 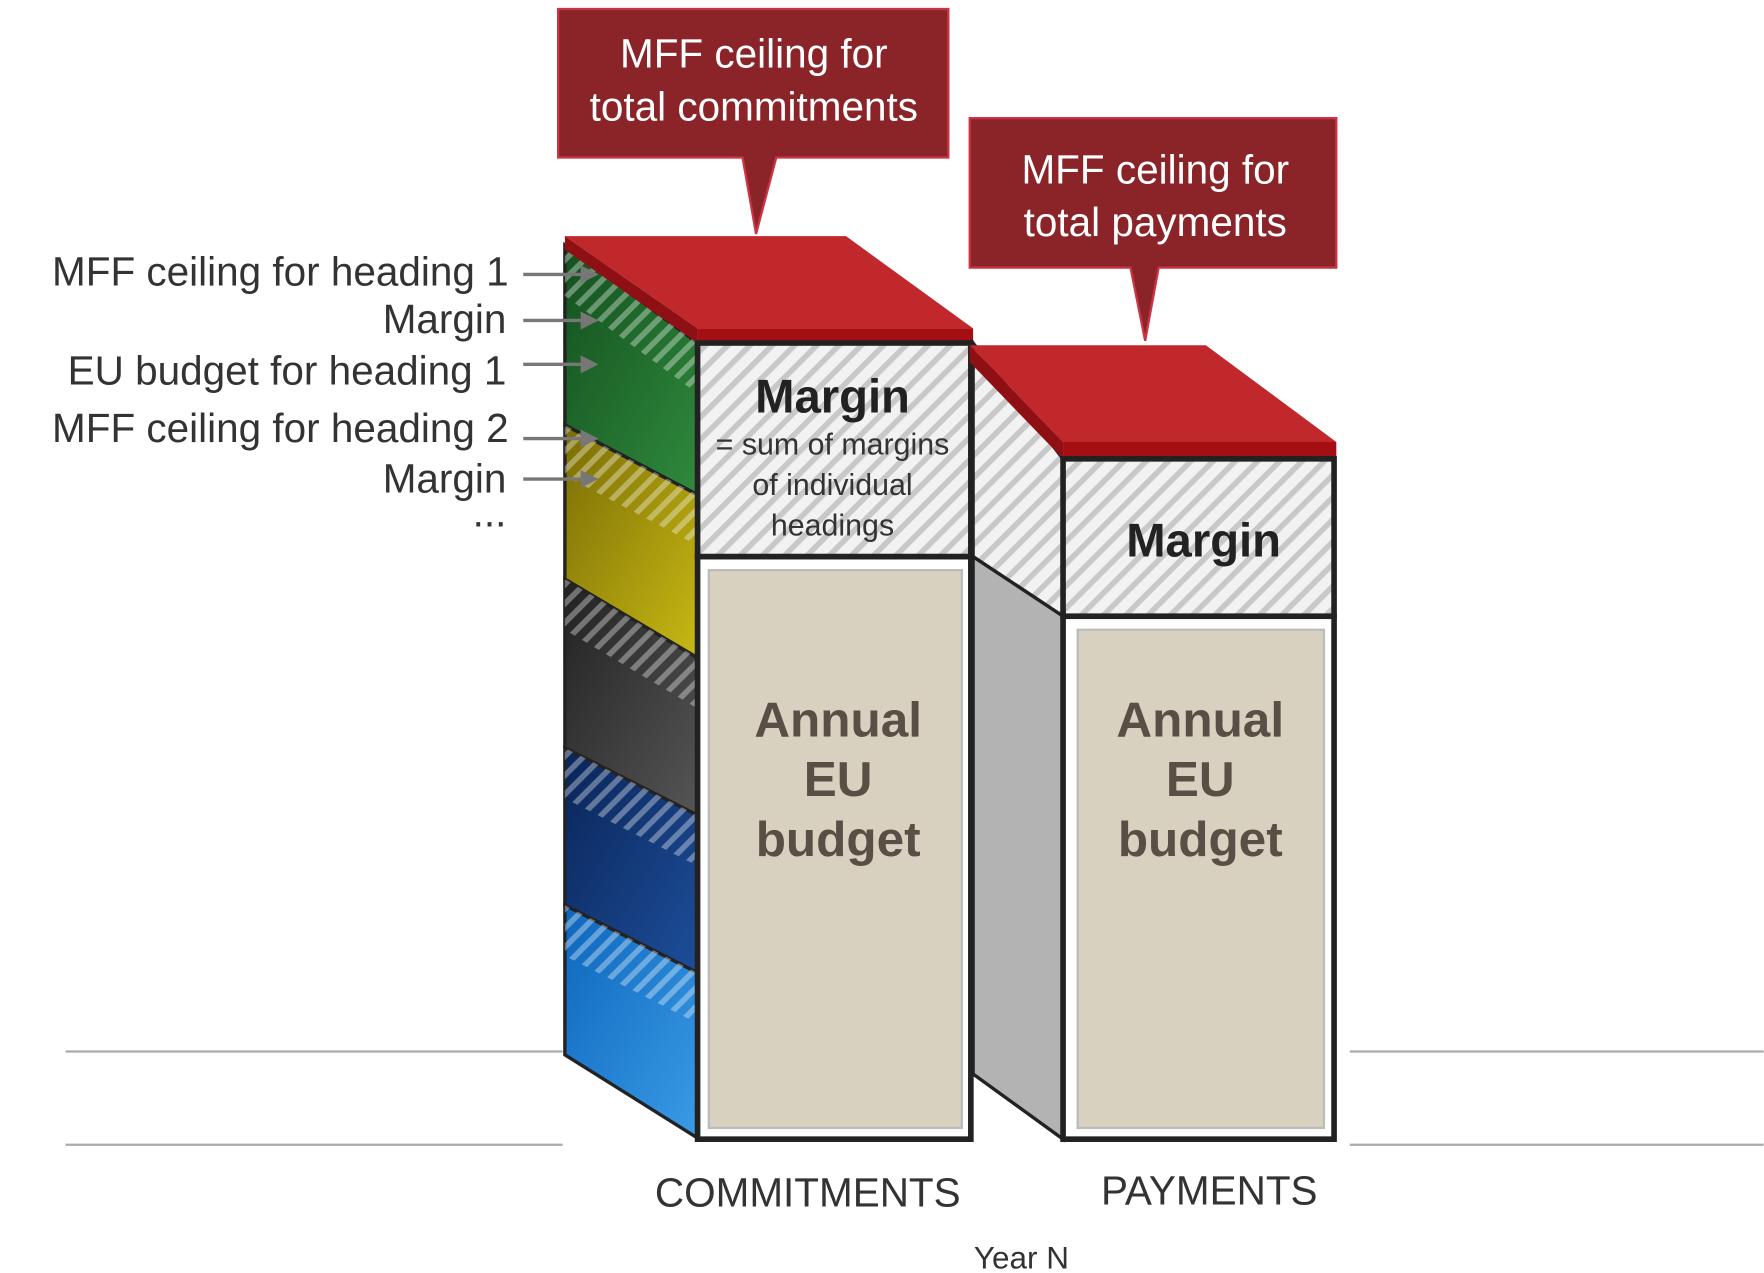 What do you see at coordinates (832, 525) in the screenshot?
I see `margin-note: headings` at bounding box center [832, 525].